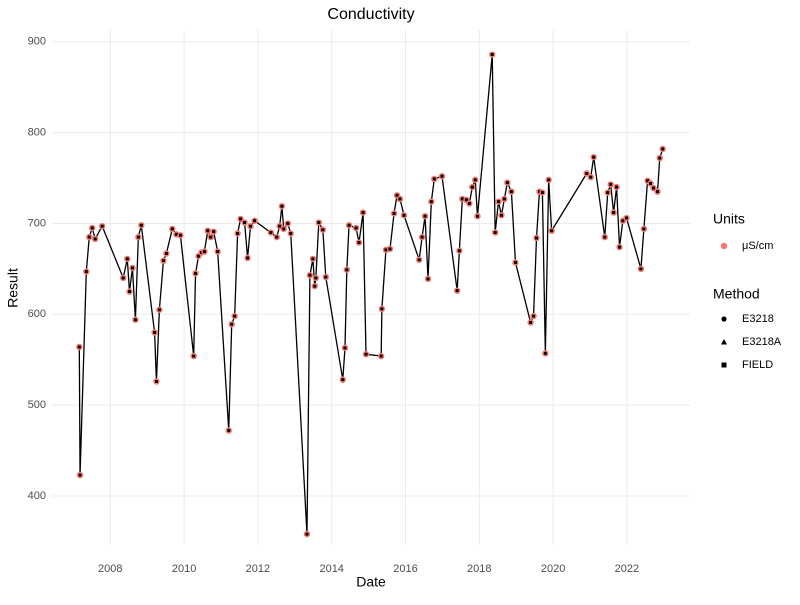  Describe the element at coordinates (110, 569) in the screenshot. I see `x-tick-label: 2008` at that location.